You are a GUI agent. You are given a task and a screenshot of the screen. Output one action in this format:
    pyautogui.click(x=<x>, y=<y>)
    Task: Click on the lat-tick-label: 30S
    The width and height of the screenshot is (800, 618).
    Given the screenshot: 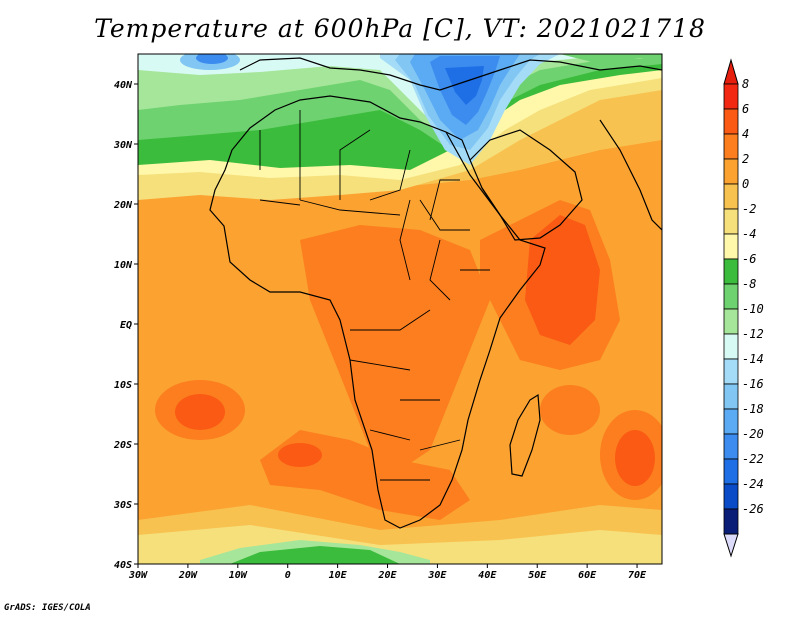 What is the action you would take?
    pyautogui.click(x=122, y=505)
    